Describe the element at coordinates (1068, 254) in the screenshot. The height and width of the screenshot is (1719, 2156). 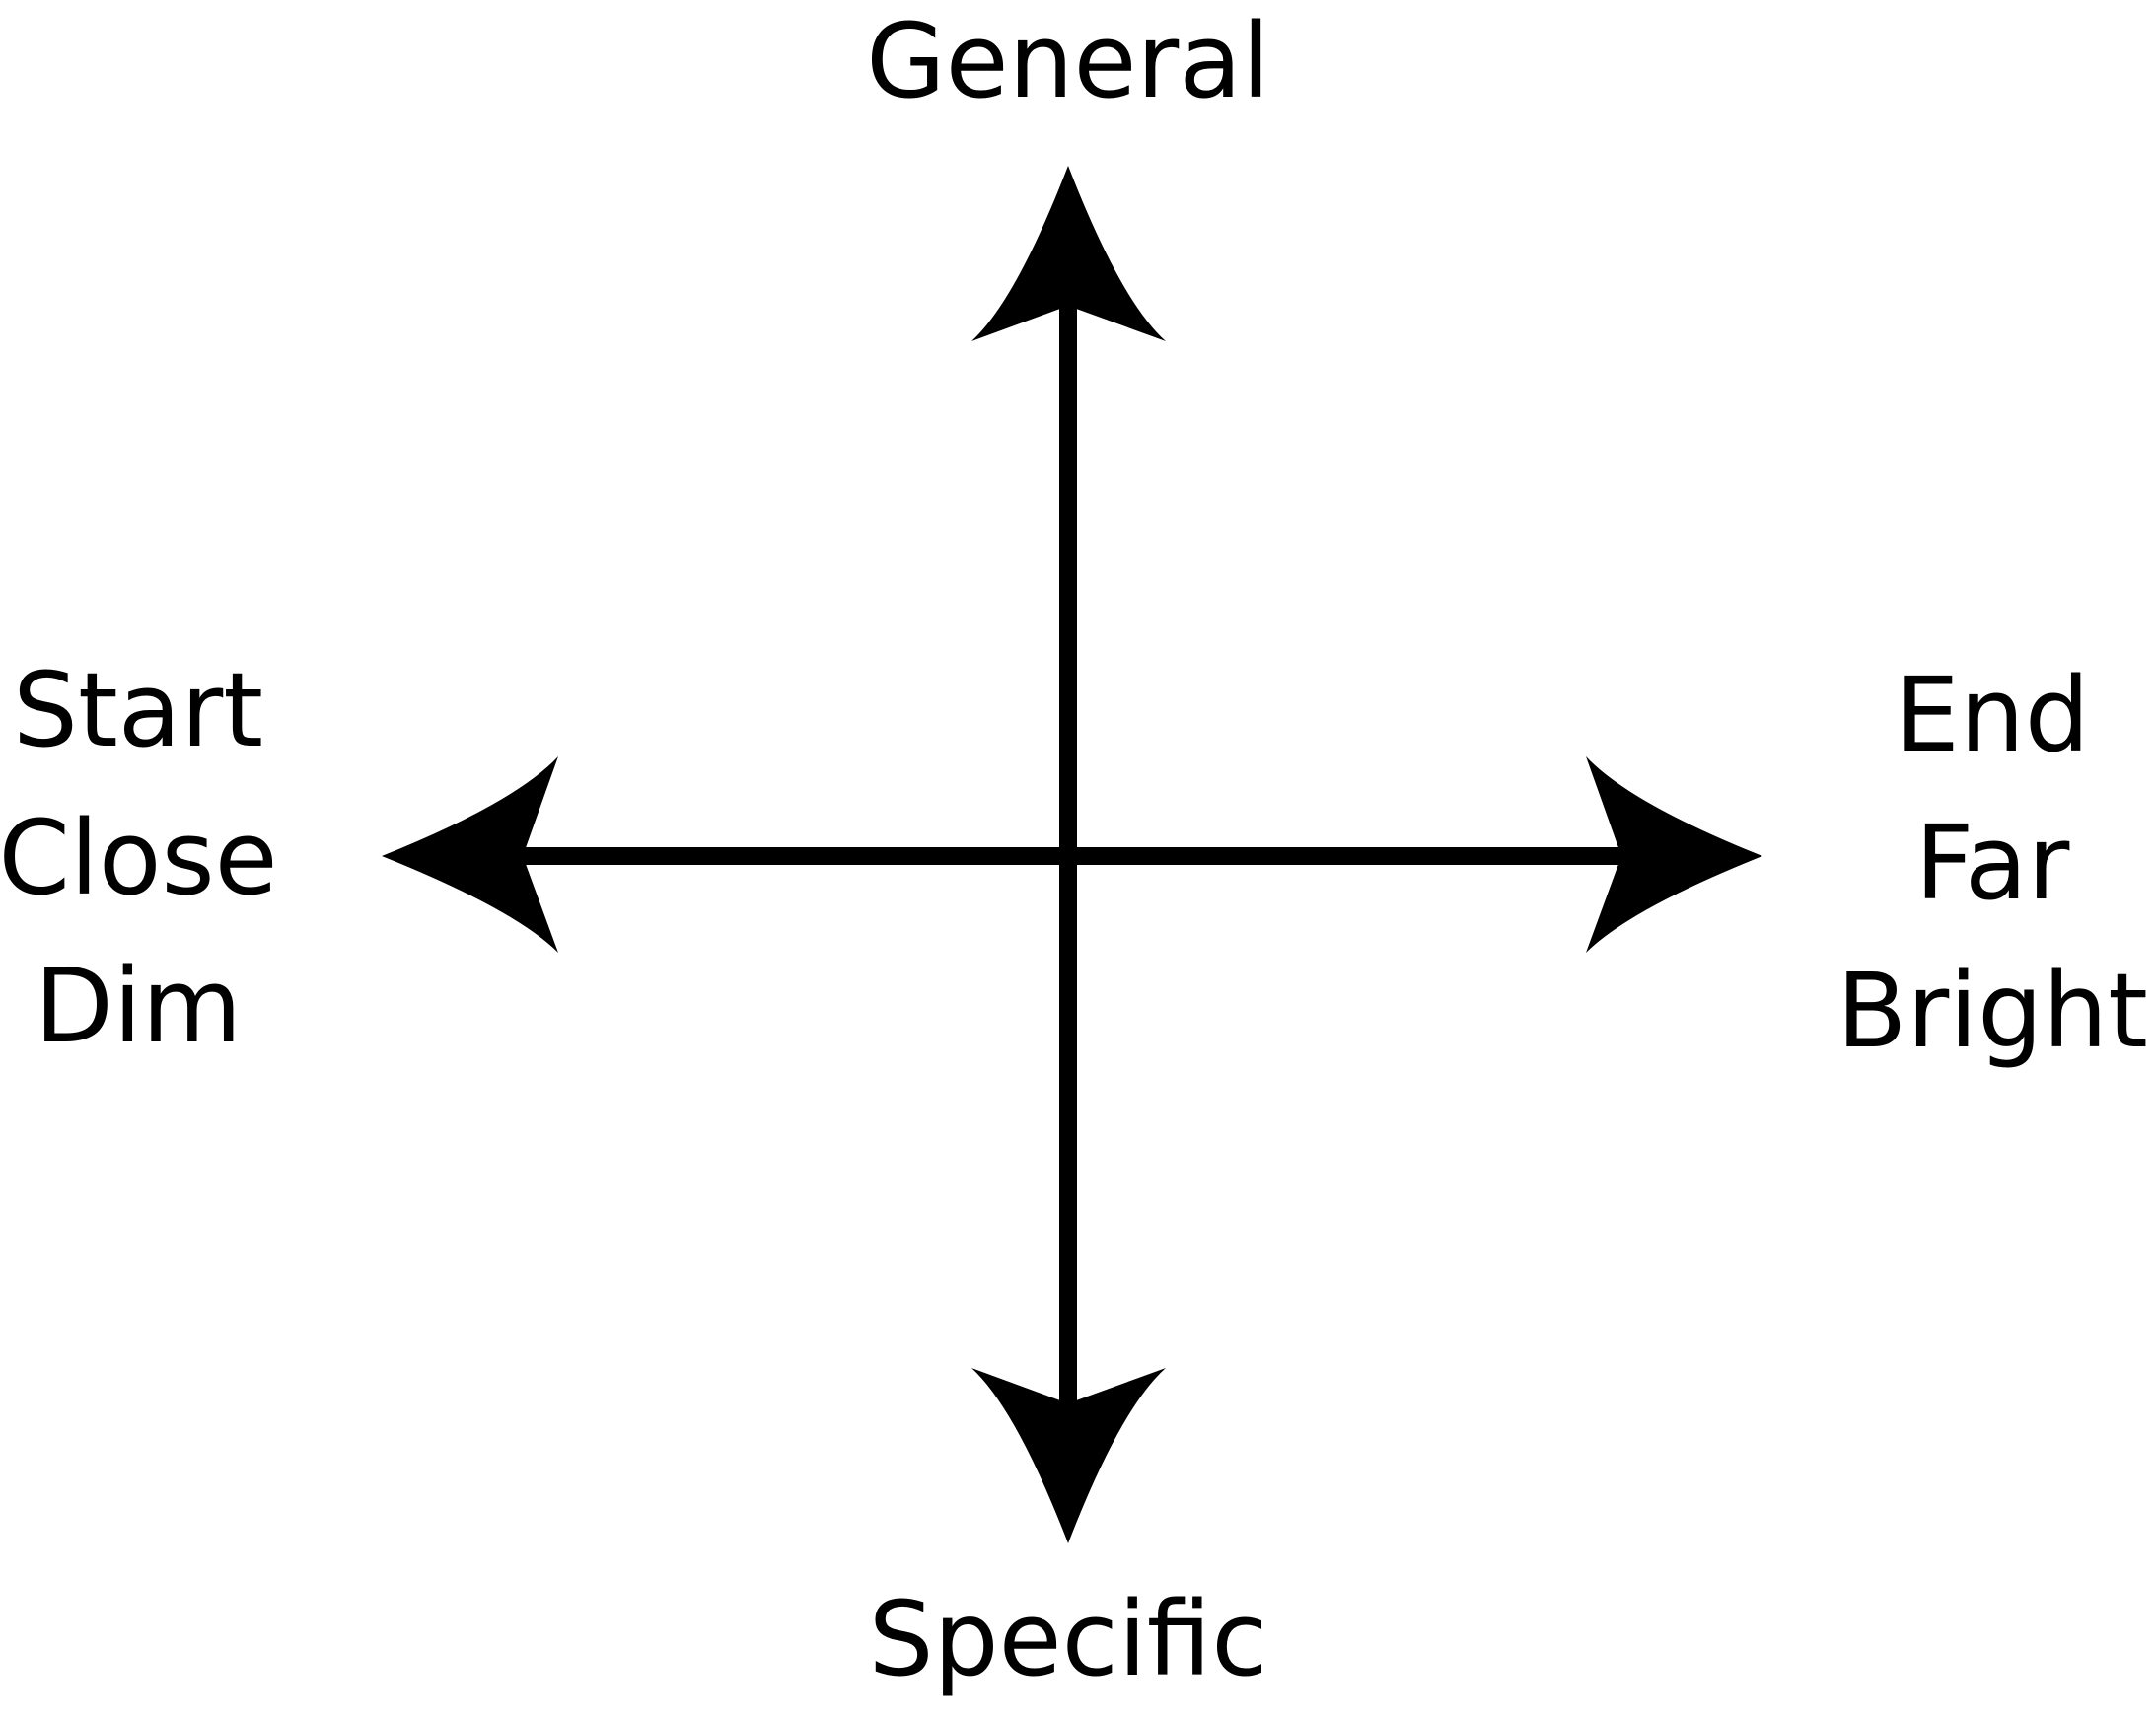
I see `arrowhead-up-icon` at that location.